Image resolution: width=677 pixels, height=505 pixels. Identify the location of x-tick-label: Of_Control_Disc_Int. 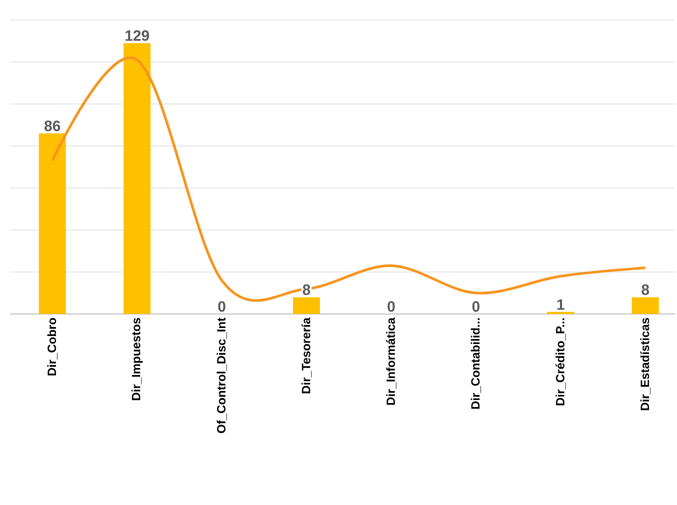
(221, 376).